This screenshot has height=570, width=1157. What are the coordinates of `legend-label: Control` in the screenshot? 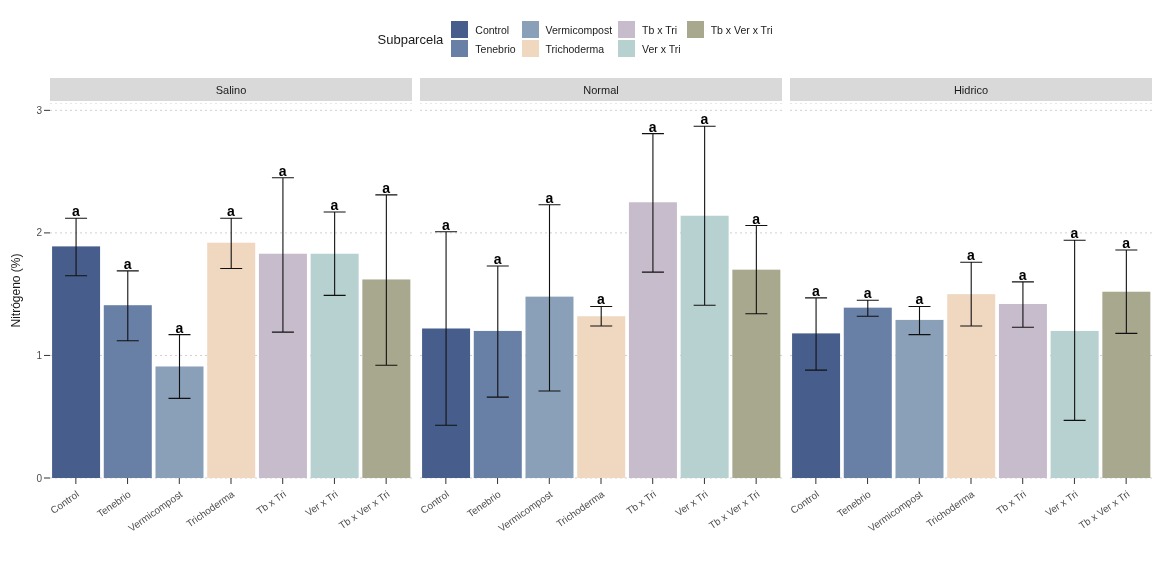 It's located at (492, 29).